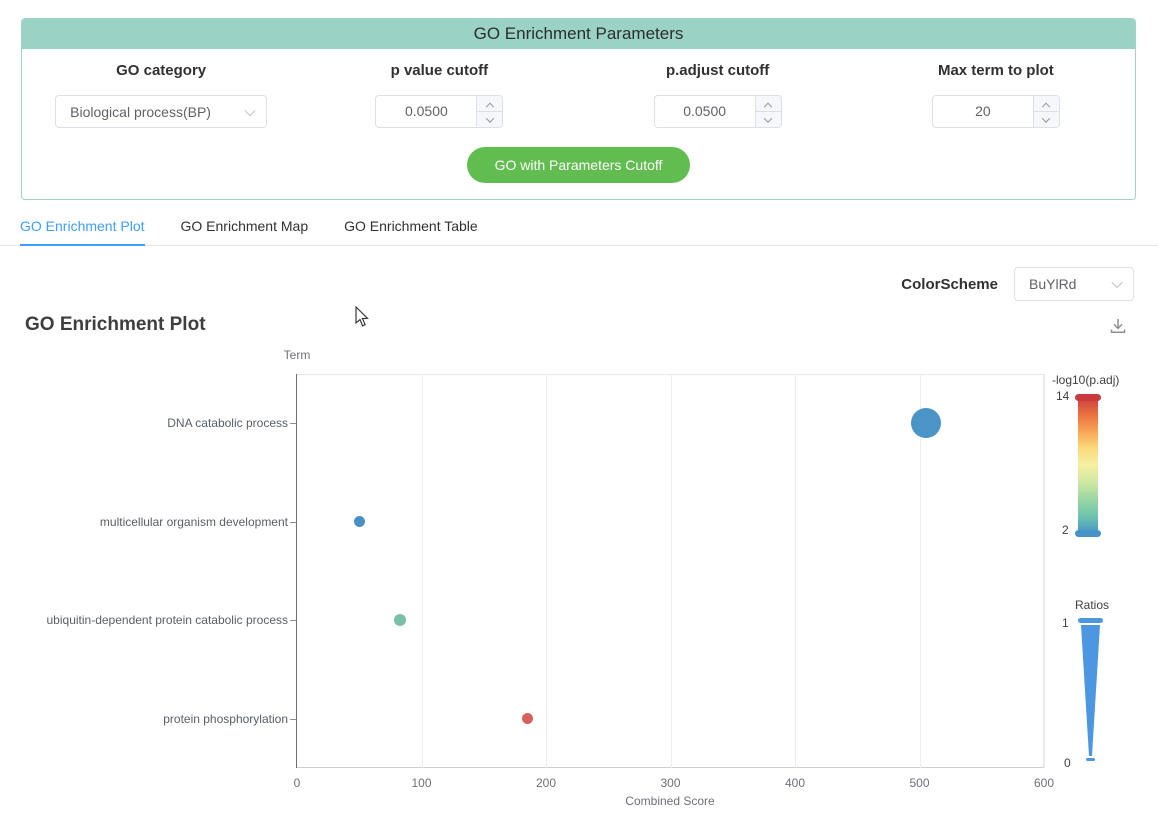  I want to click on field-go-category: GO category Biological process(BP), so click(161, 95).